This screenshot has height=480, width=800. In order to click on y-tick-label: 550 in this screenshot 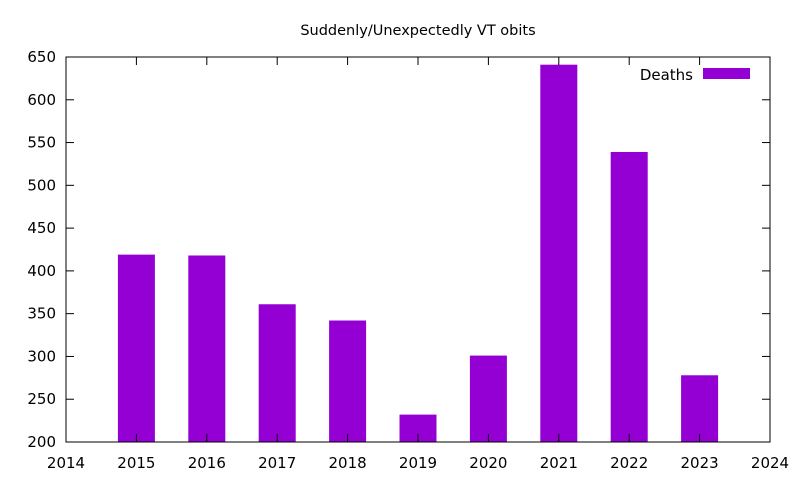, I will do `click(41, 143)`.